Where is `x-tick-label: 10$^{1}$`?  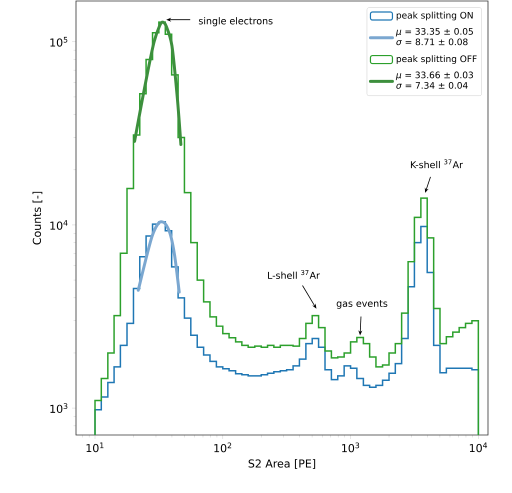 x-tick-label: 10$^{1}$ is located at coordinates (95, 447).